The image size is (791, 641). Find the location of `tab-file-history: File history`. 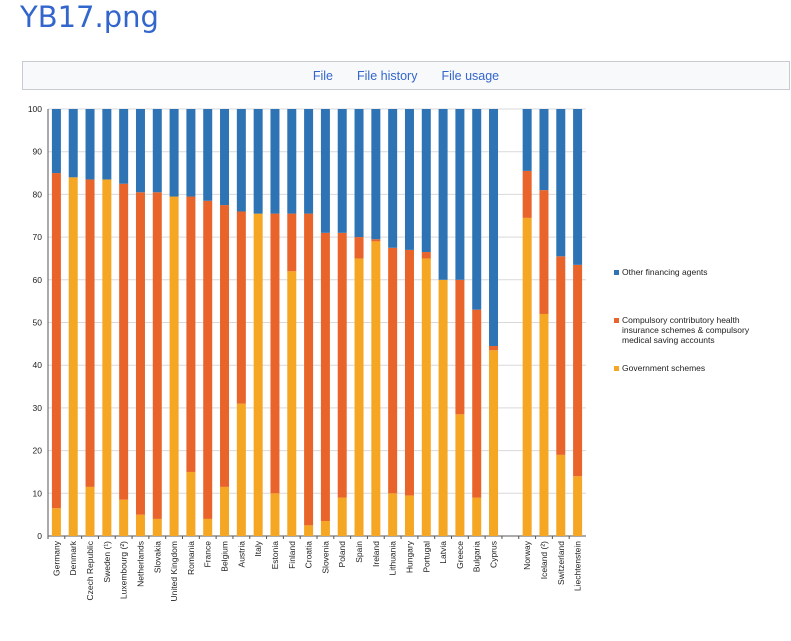

tab-file-history: File history is located at coordinates (387, 75).